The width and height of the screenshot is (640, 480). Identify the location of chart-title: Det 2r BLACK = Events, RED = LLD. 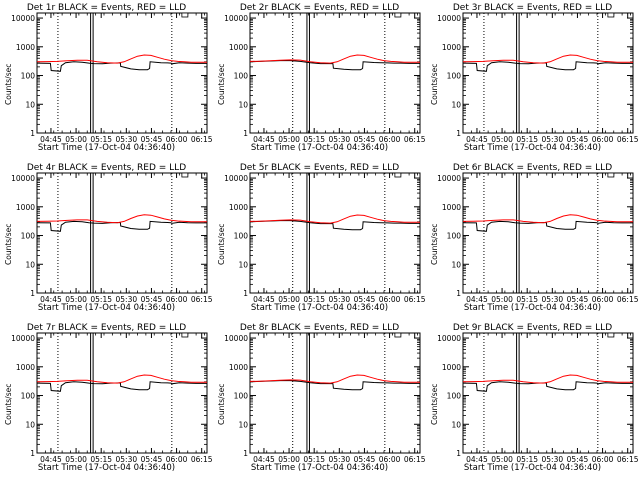
(319, 8).